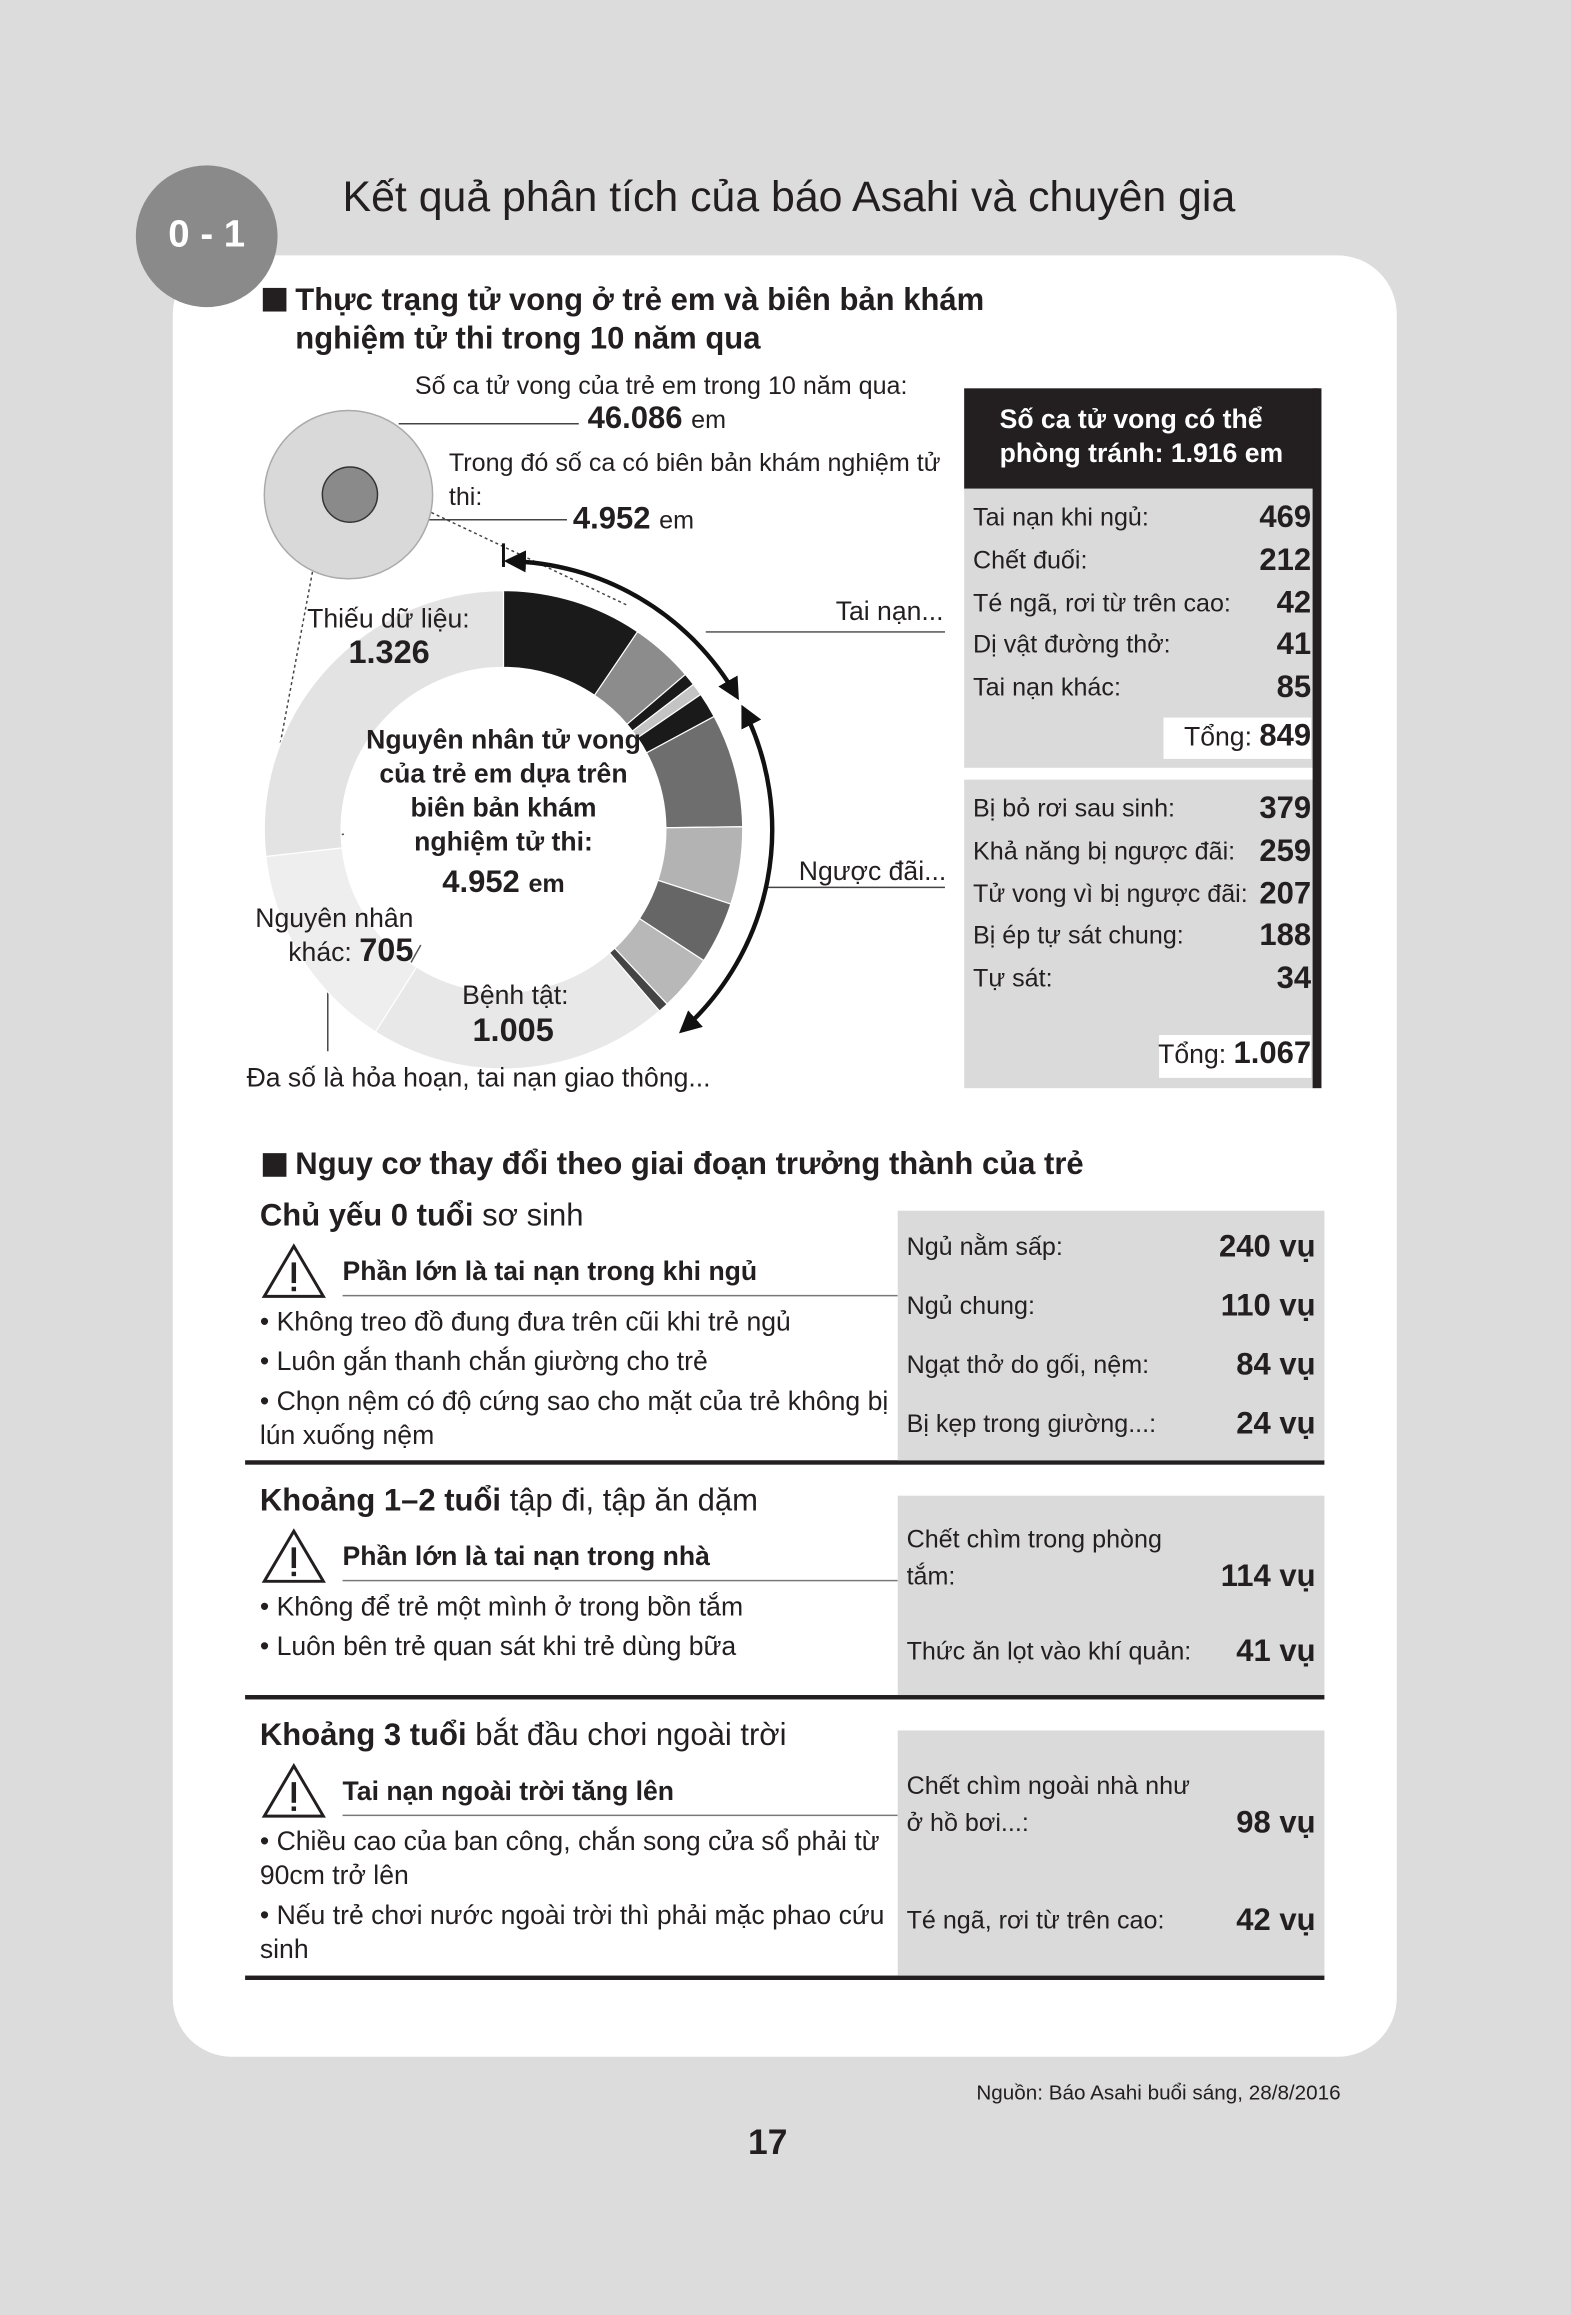 Image resolution: width=1571 pixels, height=2315 pixels. Describe the element at coordinates (768, 2143) in the screenshot. I see `page-number: 17` at that location.